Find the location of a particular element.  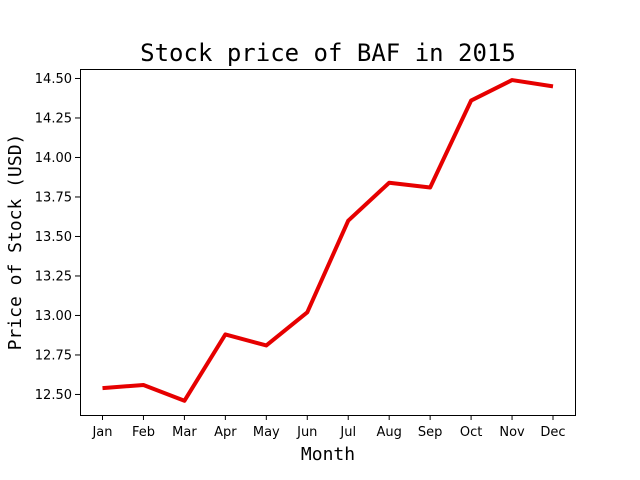

y-tick-label: 13.75 is located at coordinates (53, 197).